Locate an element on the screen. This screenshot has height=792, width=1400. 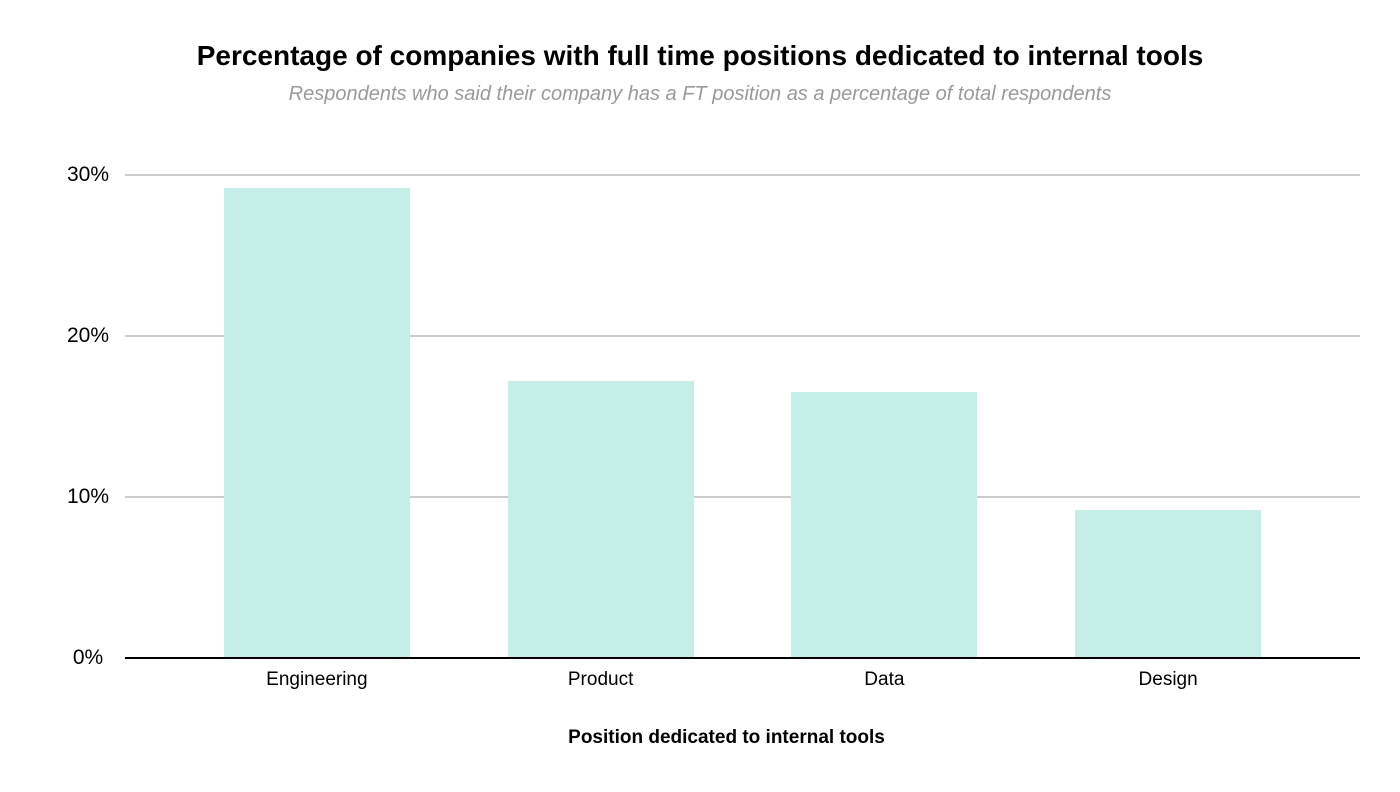
x-axis-title: Position dedicated to internal tools is located at coordinates (726, 737).